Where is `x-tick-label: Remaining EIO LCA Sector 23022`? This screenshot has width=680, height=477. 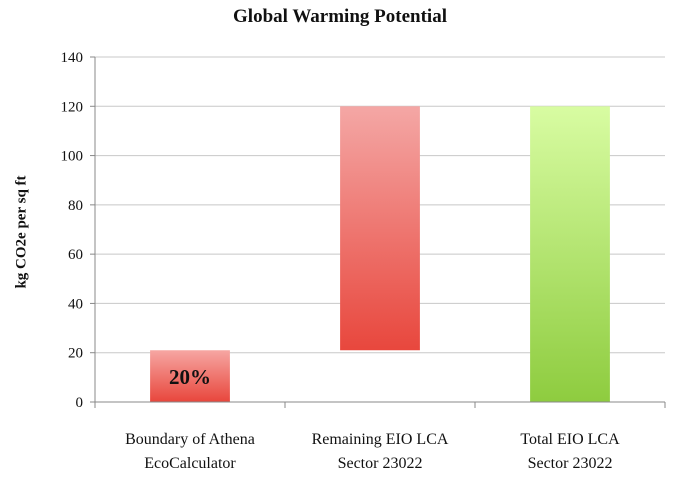
x-tick-label: Remaining EIO LCA Sector 23022 is located at coordinates (380, 451).